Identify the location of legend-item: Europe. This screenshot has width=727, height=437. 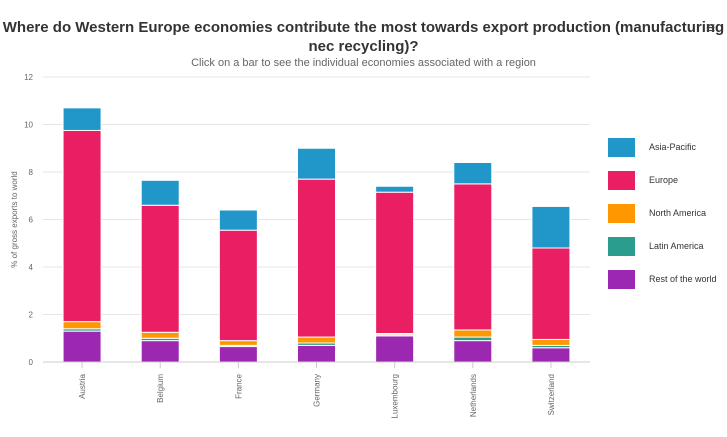
(662, 180).